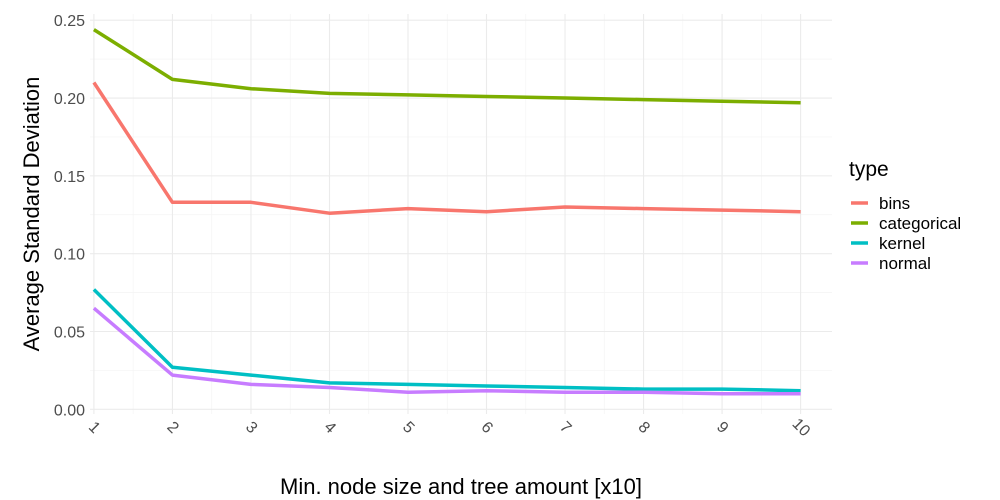 The height and width of the screenshot is (500, 1000). I want to click on x-tick-label: 6, so click(487, 428).